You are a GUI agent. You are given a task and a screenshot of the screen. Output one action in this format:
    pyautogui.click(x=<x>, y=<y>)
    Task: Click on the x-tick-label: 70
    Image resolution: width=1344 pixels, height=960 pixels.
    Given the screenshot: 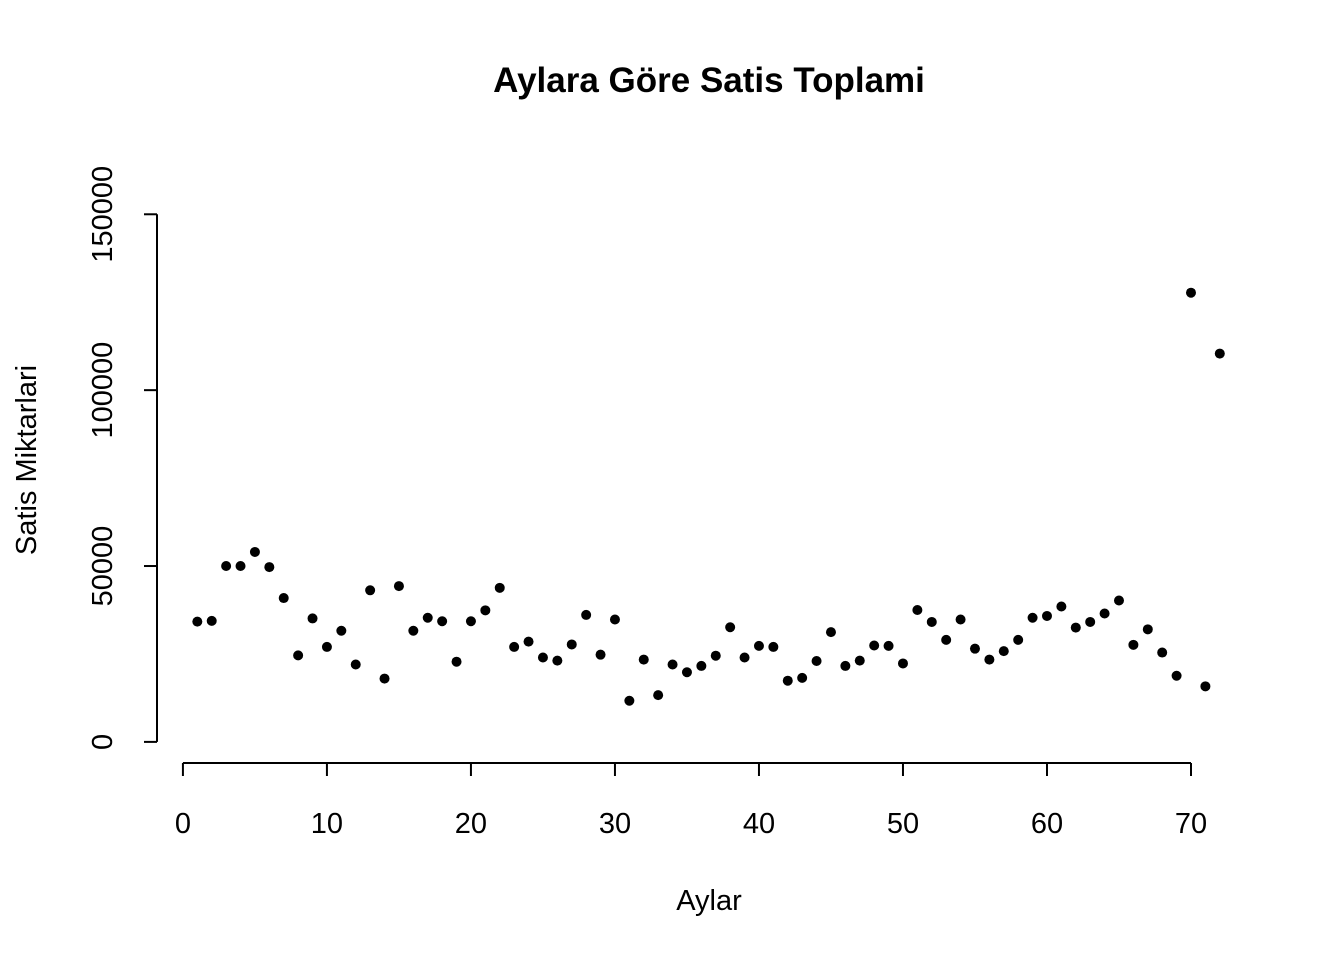 What is the action you would take?
    pyautogui.click(x=1191, y=824)
    